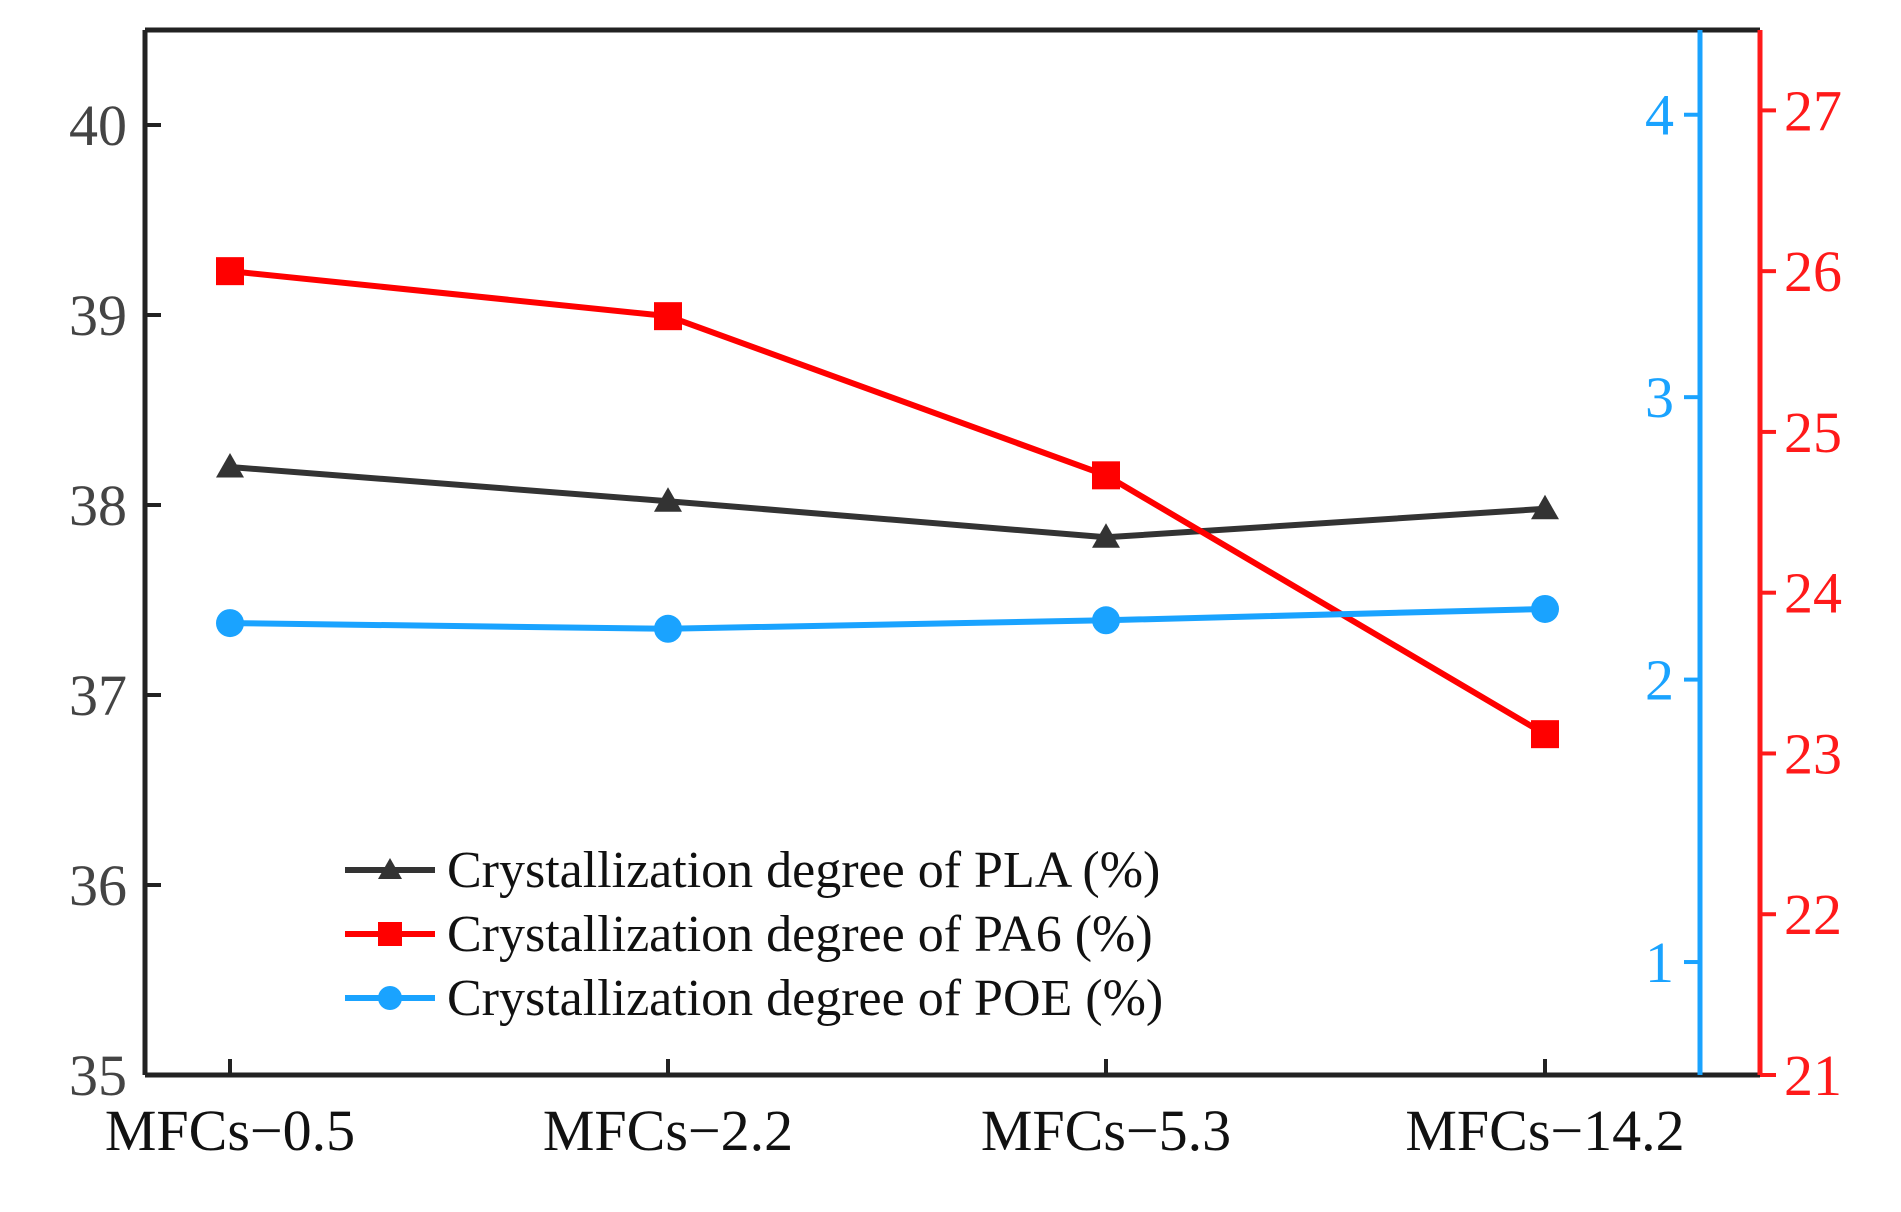 Image resolution: width=1901 pixels, height=1212 pixels. Describe the element at coordinates (800, 934) in the screenshot. I see `legend-label: Crystallization degree of PA6 (%)` at that location.